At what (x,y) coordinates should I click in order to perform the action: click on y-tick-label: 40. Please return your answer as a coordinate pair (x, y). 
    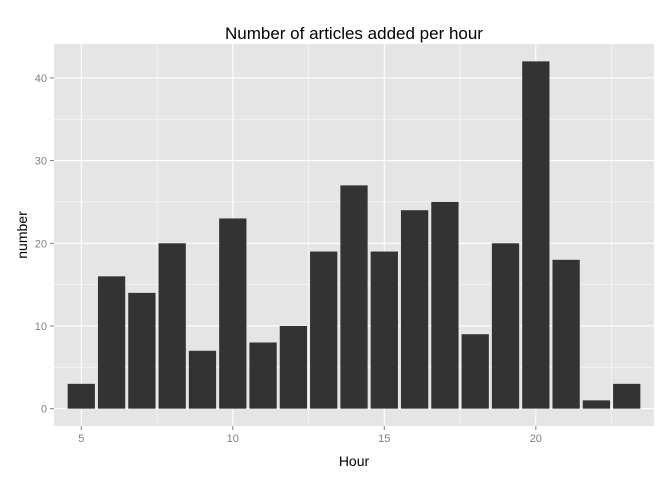
    Looking at the image, I should click on (41, 79).